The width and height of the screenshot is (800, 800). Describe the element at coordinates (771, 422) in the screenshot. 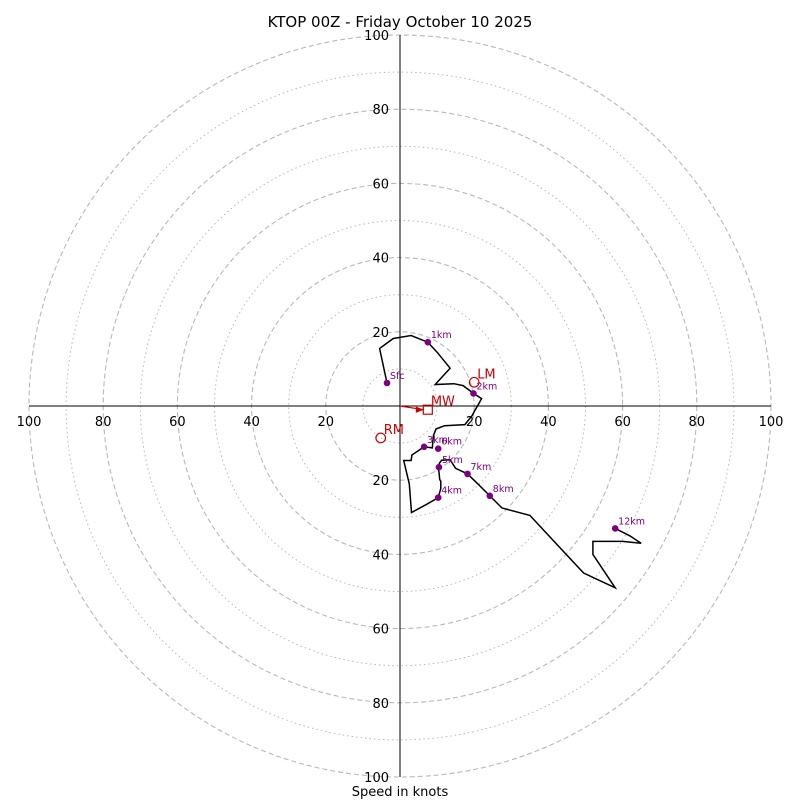

I see `tick-label-right-100: 100` at that location.